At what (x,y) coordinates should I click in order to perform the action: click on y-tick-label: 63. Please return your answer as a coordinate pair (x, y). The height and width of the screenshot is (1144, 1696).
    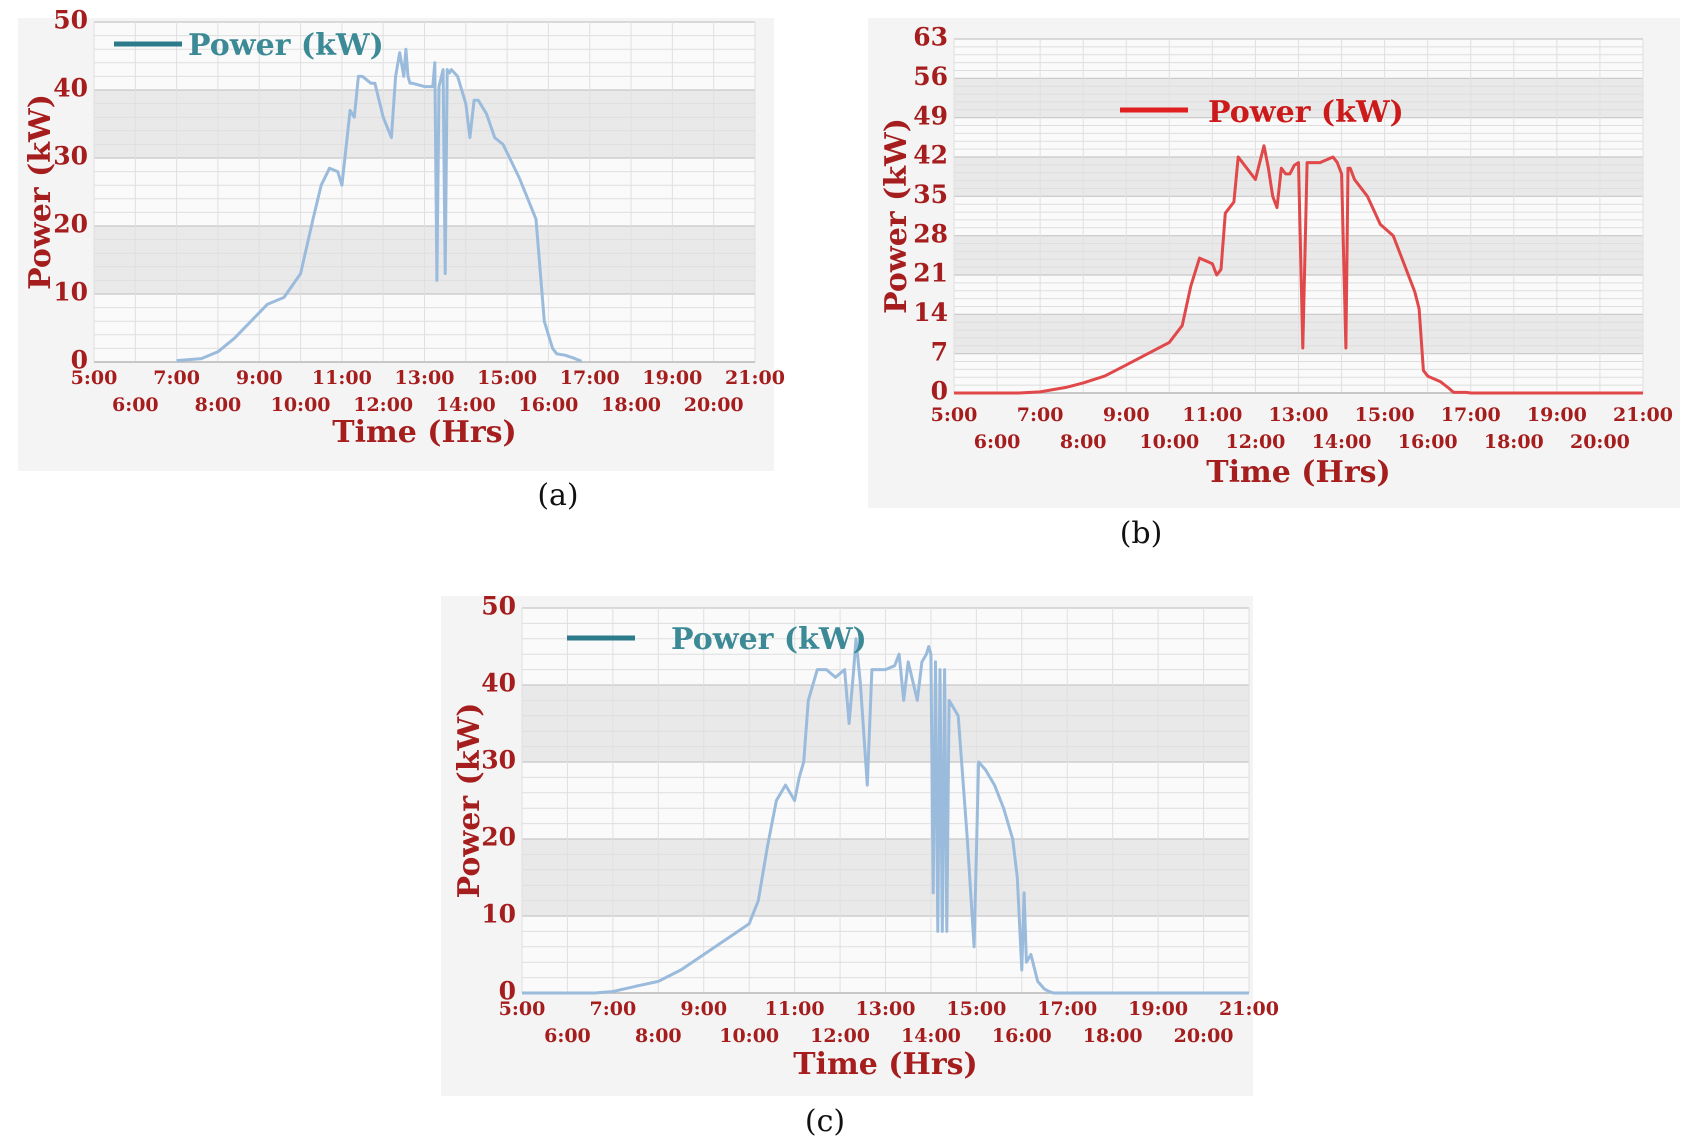
    Looking at the image, I should click on (930, 37).